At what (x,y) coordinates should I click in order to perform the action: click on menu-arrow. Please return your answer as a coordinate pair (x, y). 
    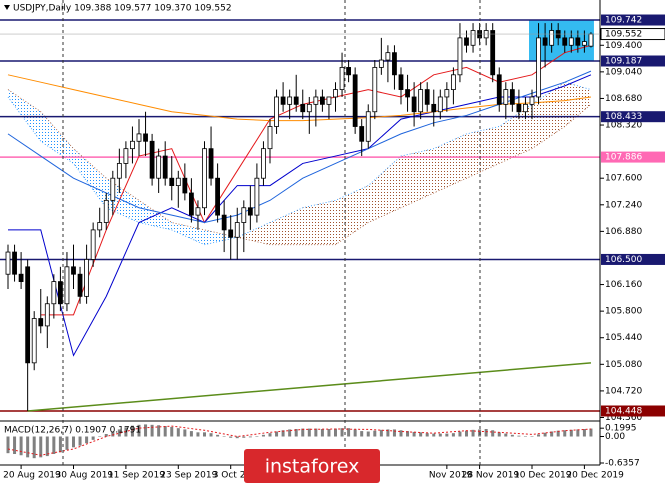
    Looking at the image, I should click on (7, 7).